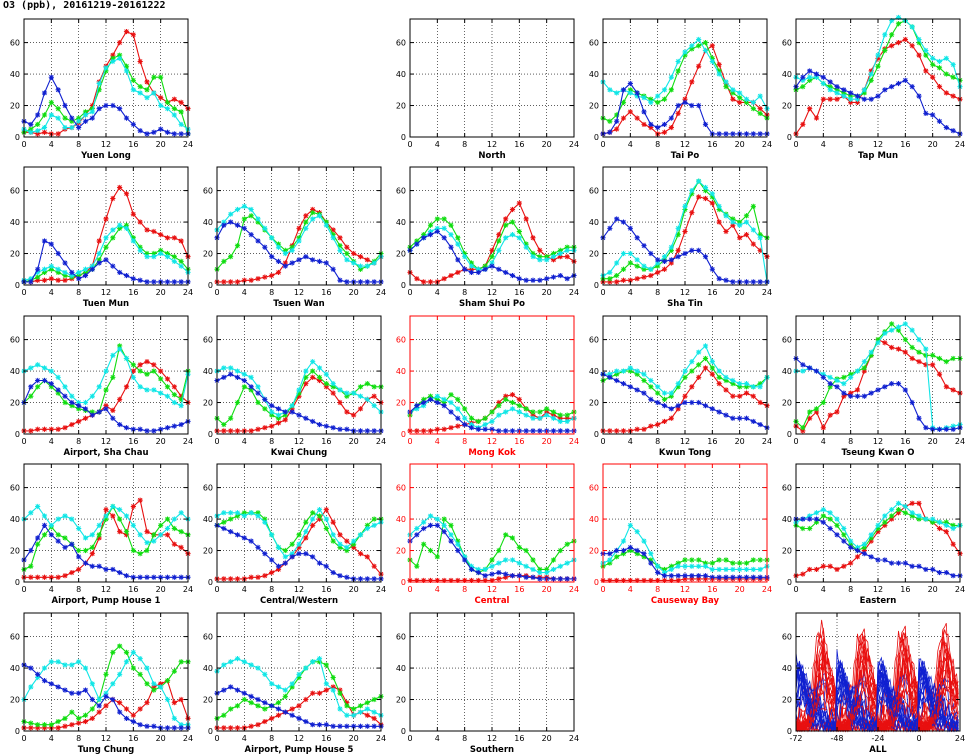 The width and height of the screenshot is (965, 755). What do you see at coordinates (878, 750) in the screenshot?
I see `panel-title: ALL` at bounding box center [878, 750].